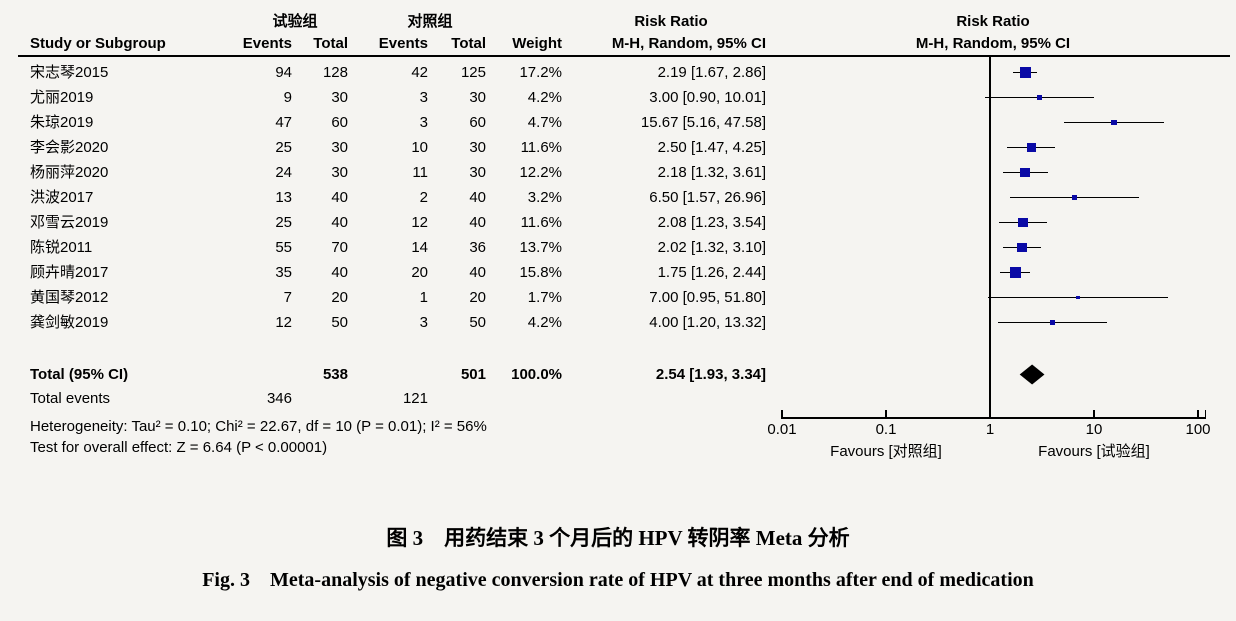 This screenshot has height=621, width=1236. What do you see at coordinates (267, 43) in the screenshot?
I see `events-exp-col-header: Events` at bounding box center [267, 43].